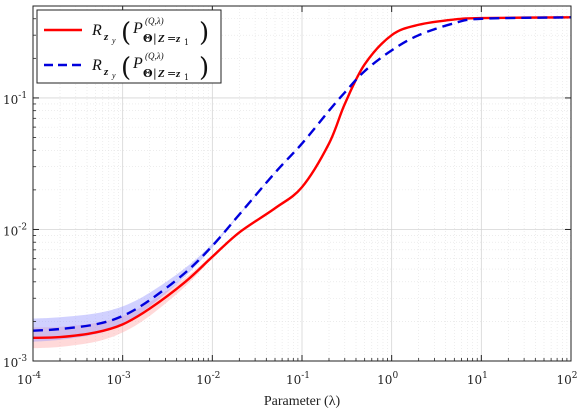 The width and height of the screenshot is (582, 412). I want to click on x-tick-label: 10¹, so click(477, 379).